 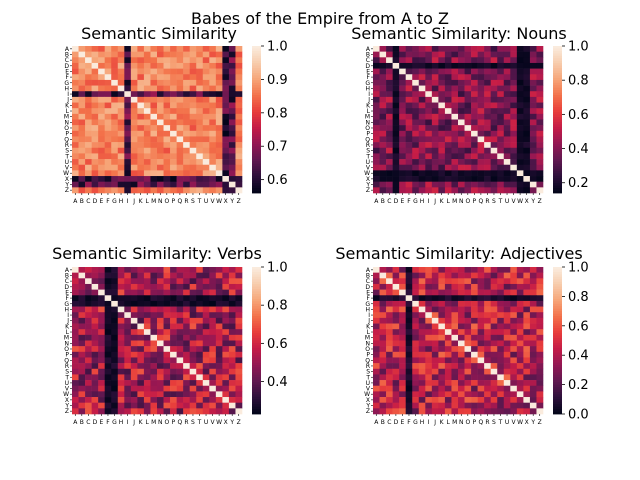 I want to click on y-tick-label: C, so click(x=368, y=281).